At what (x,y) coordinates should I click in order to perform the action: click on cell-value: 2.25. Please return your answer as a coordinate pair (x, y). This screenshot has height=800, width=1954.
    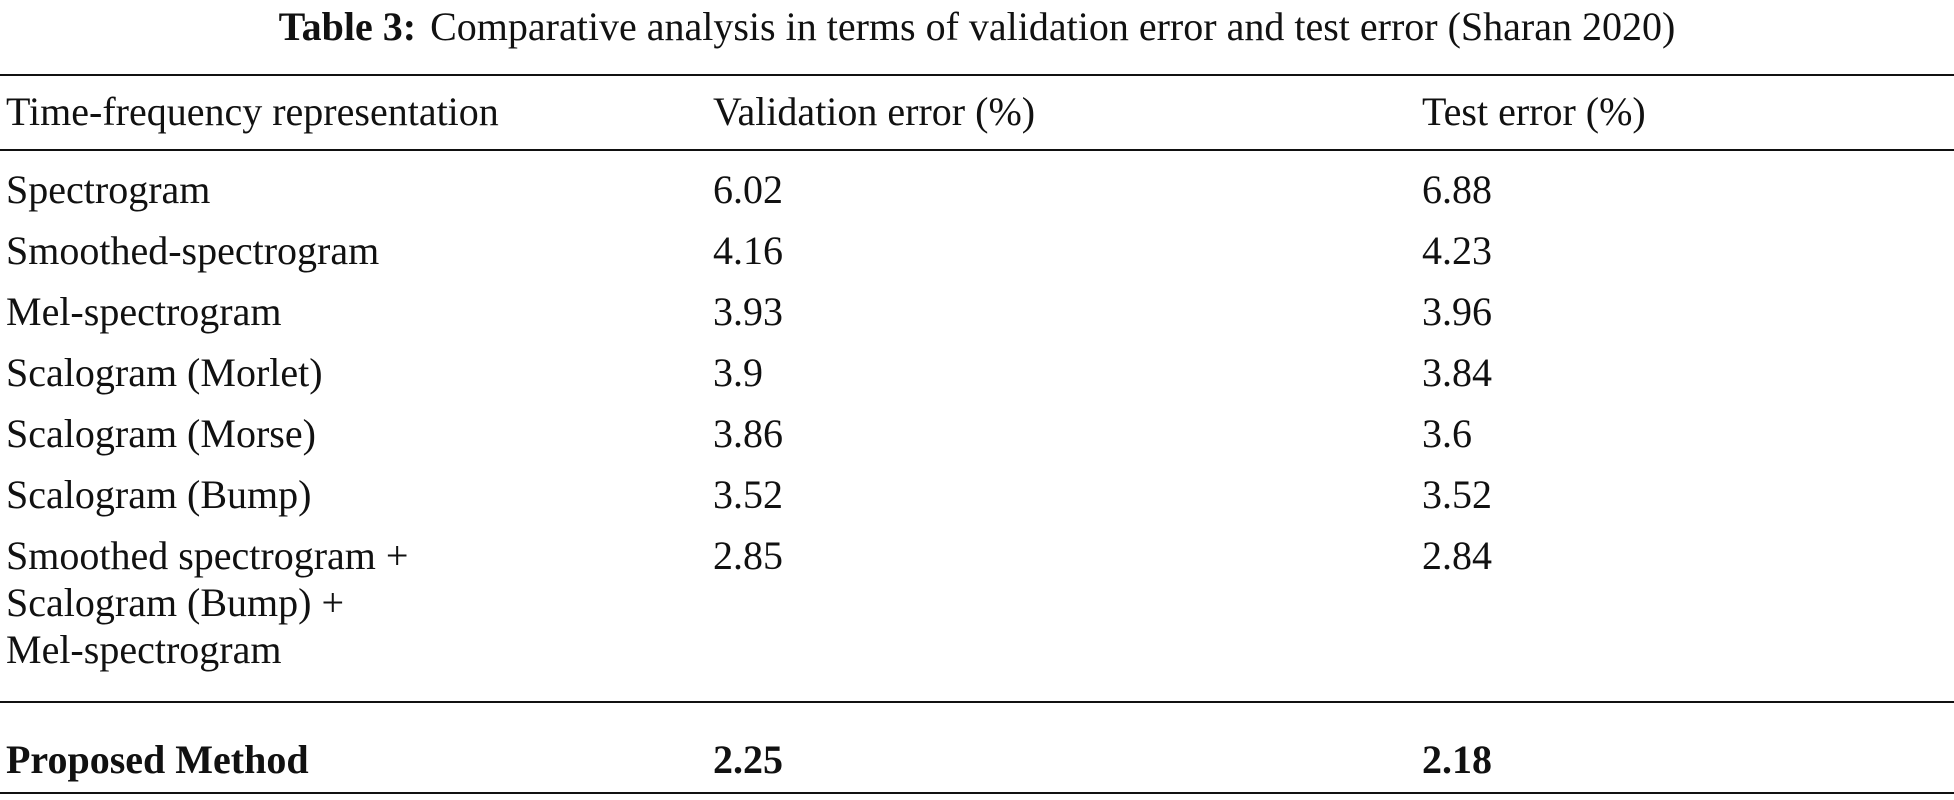
    Looking at the image, I should click on (748, 759).